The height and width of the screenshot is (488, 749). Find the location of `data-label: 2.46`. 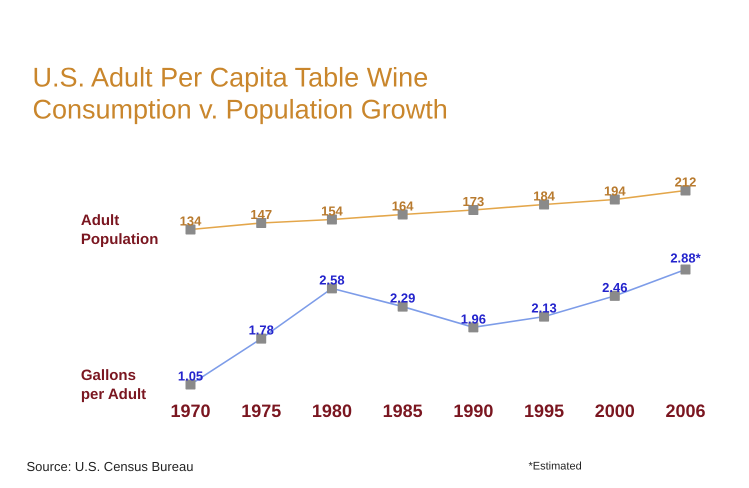

data-label: 2.46 is located at coordinates (615, 287).